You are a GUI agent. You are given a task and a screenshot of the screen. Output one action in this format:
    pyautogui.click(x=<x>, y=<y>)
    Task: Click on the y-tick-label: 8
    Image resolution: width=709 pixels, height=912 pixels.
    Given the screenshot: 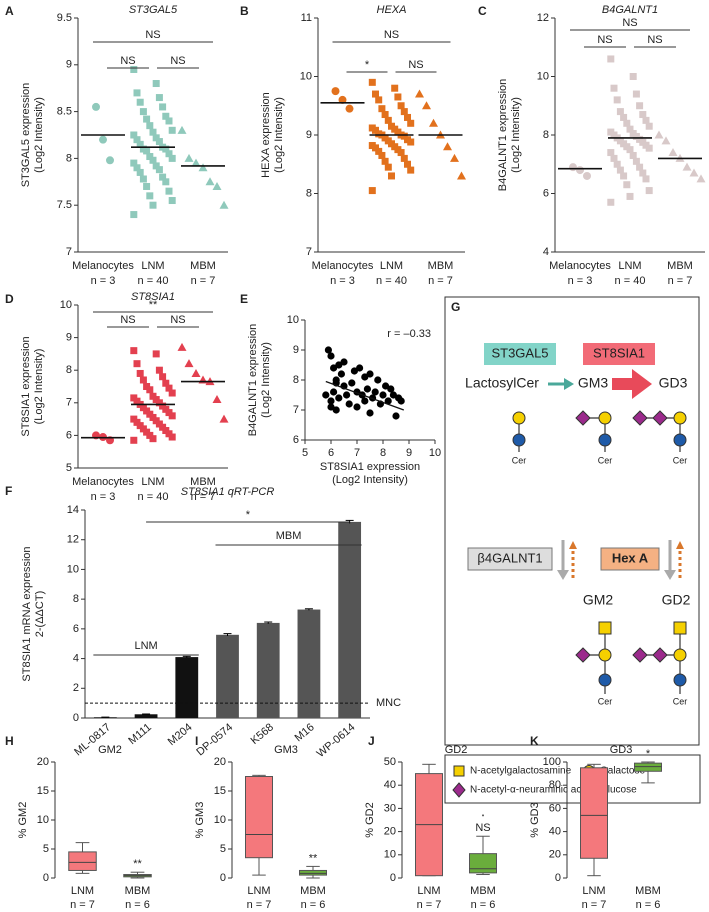 What is the action you would take?
    pyautogui.click(x=309, y=193)
    